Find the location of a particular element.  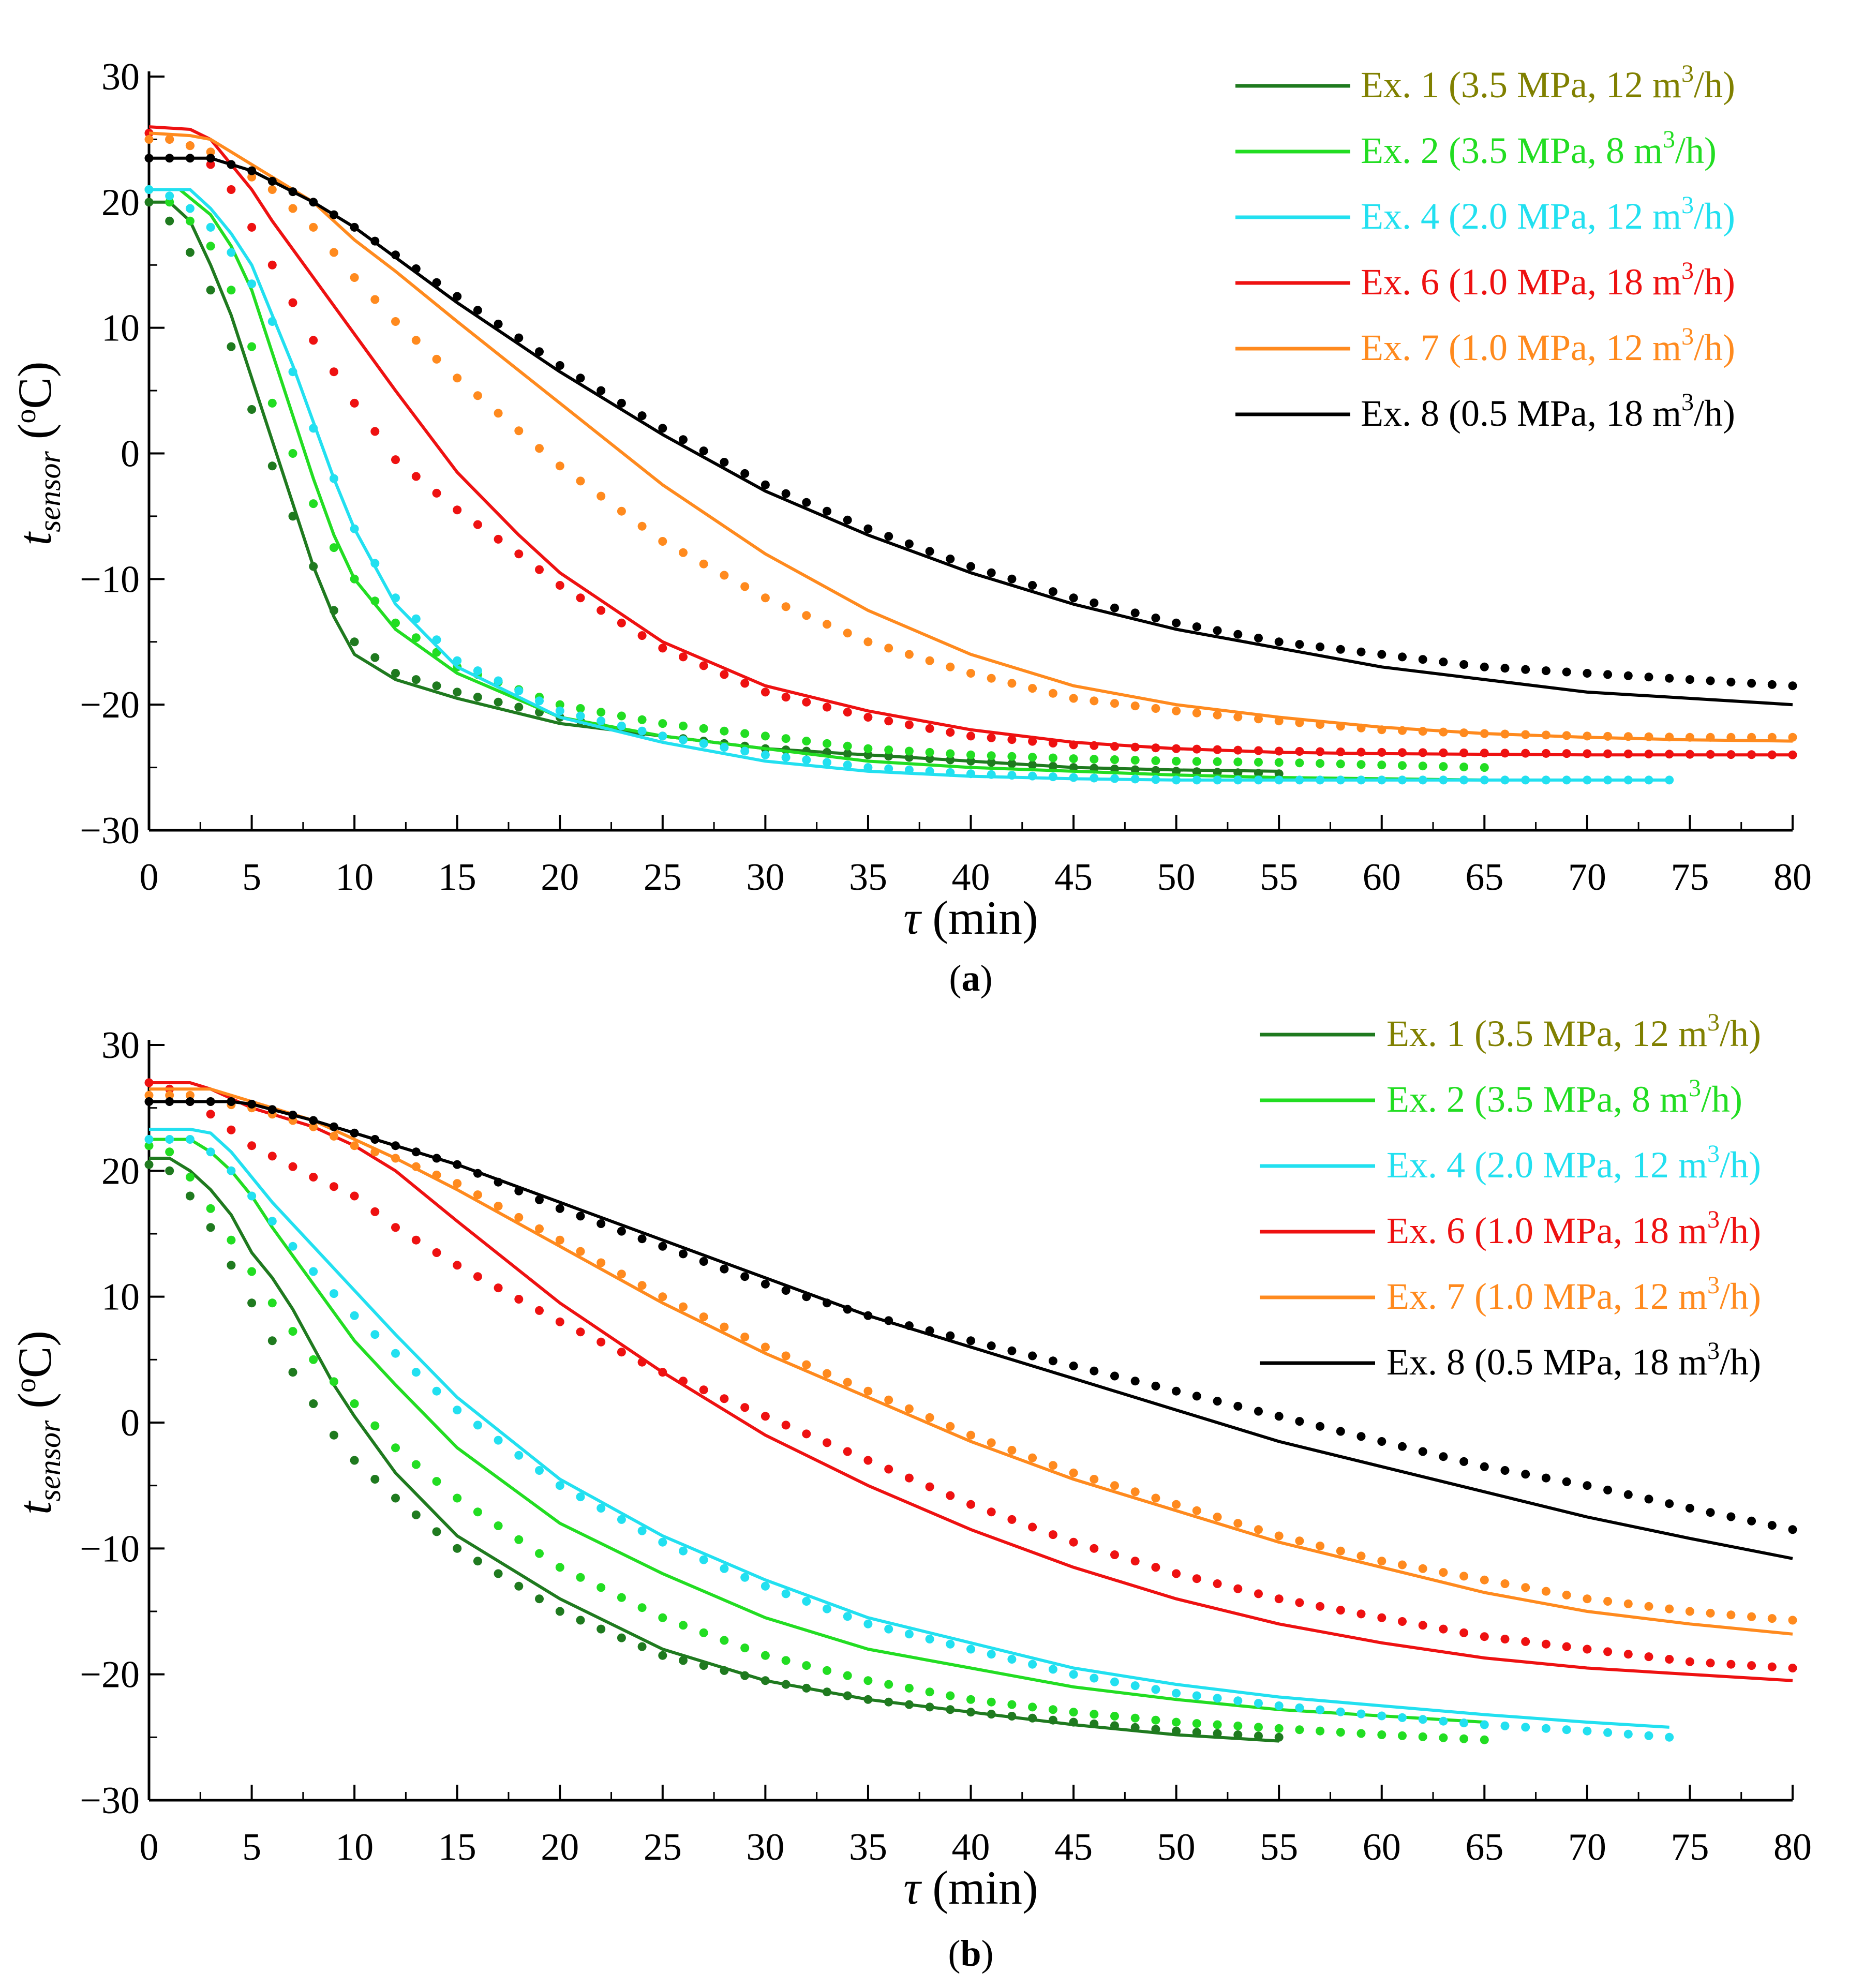

panel-a-x-tick-label: 80 is located at coordinates (1792, 877).